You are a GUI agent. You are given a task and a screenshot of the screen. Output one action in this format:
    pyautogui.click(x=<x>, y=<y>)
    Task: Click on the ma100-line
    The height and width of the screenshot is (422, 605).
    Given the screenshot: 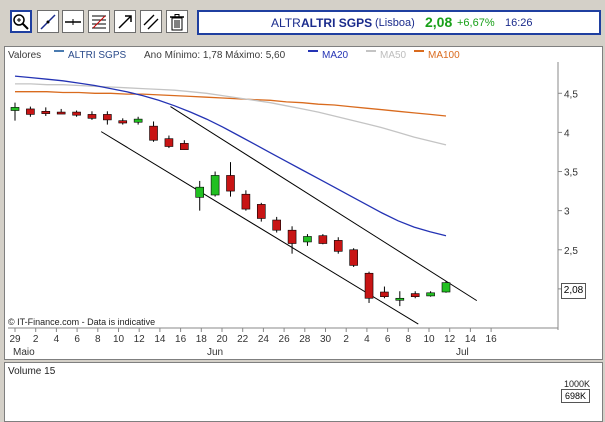 What is the action you would take?
    pyautogui.click(x=231, y=104)
    